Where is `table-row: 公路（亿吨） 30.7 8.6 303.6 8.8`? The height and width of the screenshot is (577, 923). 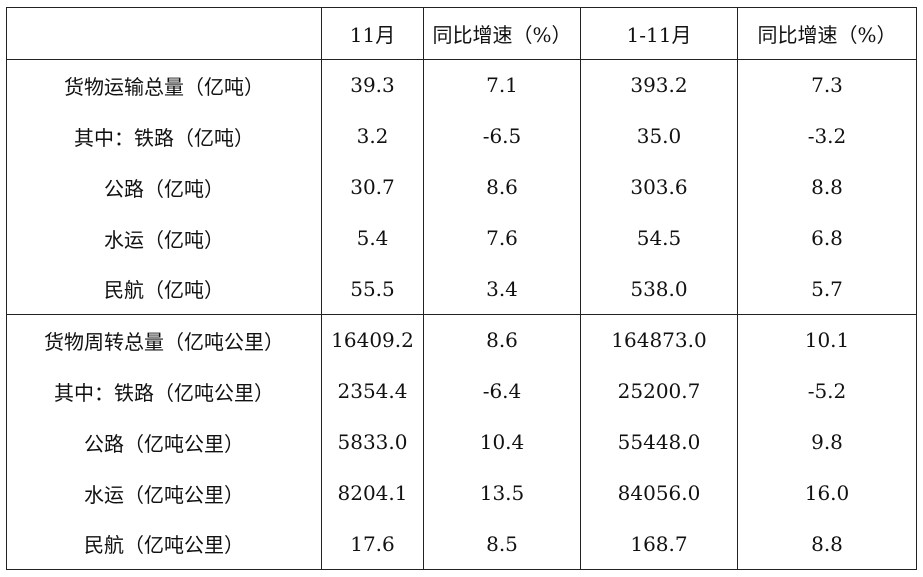 table-row: 公路（亿吨） 30.7 8.6 303.6 8.8 is located at coordinates (461, 187).